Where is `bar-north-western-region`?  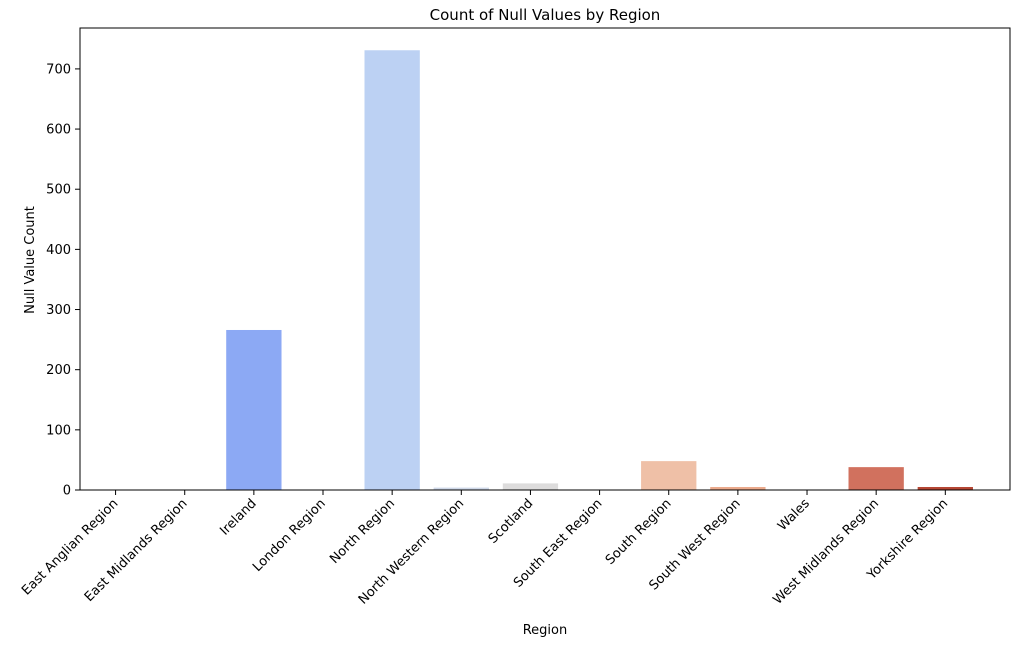 bar-north-western-region is located at coordinates (461, 488).